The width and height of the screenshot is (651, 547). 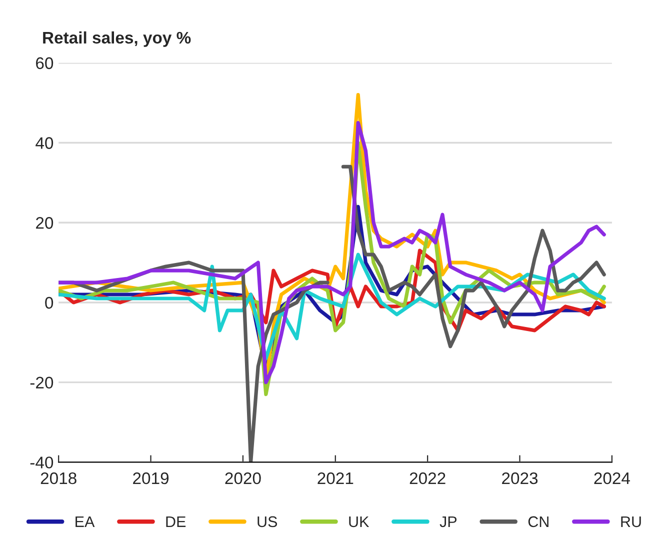 What do you see at coordinates (268, 522) in the screenshot?
I see `legend-label: US` at bounding box center [268, 522].